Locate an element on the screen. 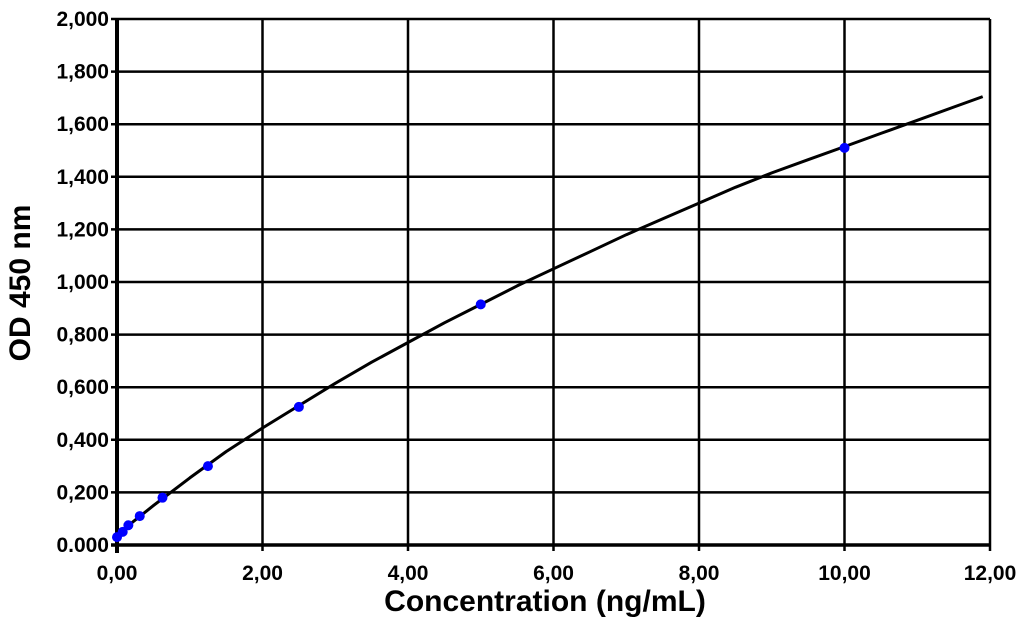 This screenshot has height=628, width=1016. y-tick-label: 0,400 is located at coordinates (82, 440).